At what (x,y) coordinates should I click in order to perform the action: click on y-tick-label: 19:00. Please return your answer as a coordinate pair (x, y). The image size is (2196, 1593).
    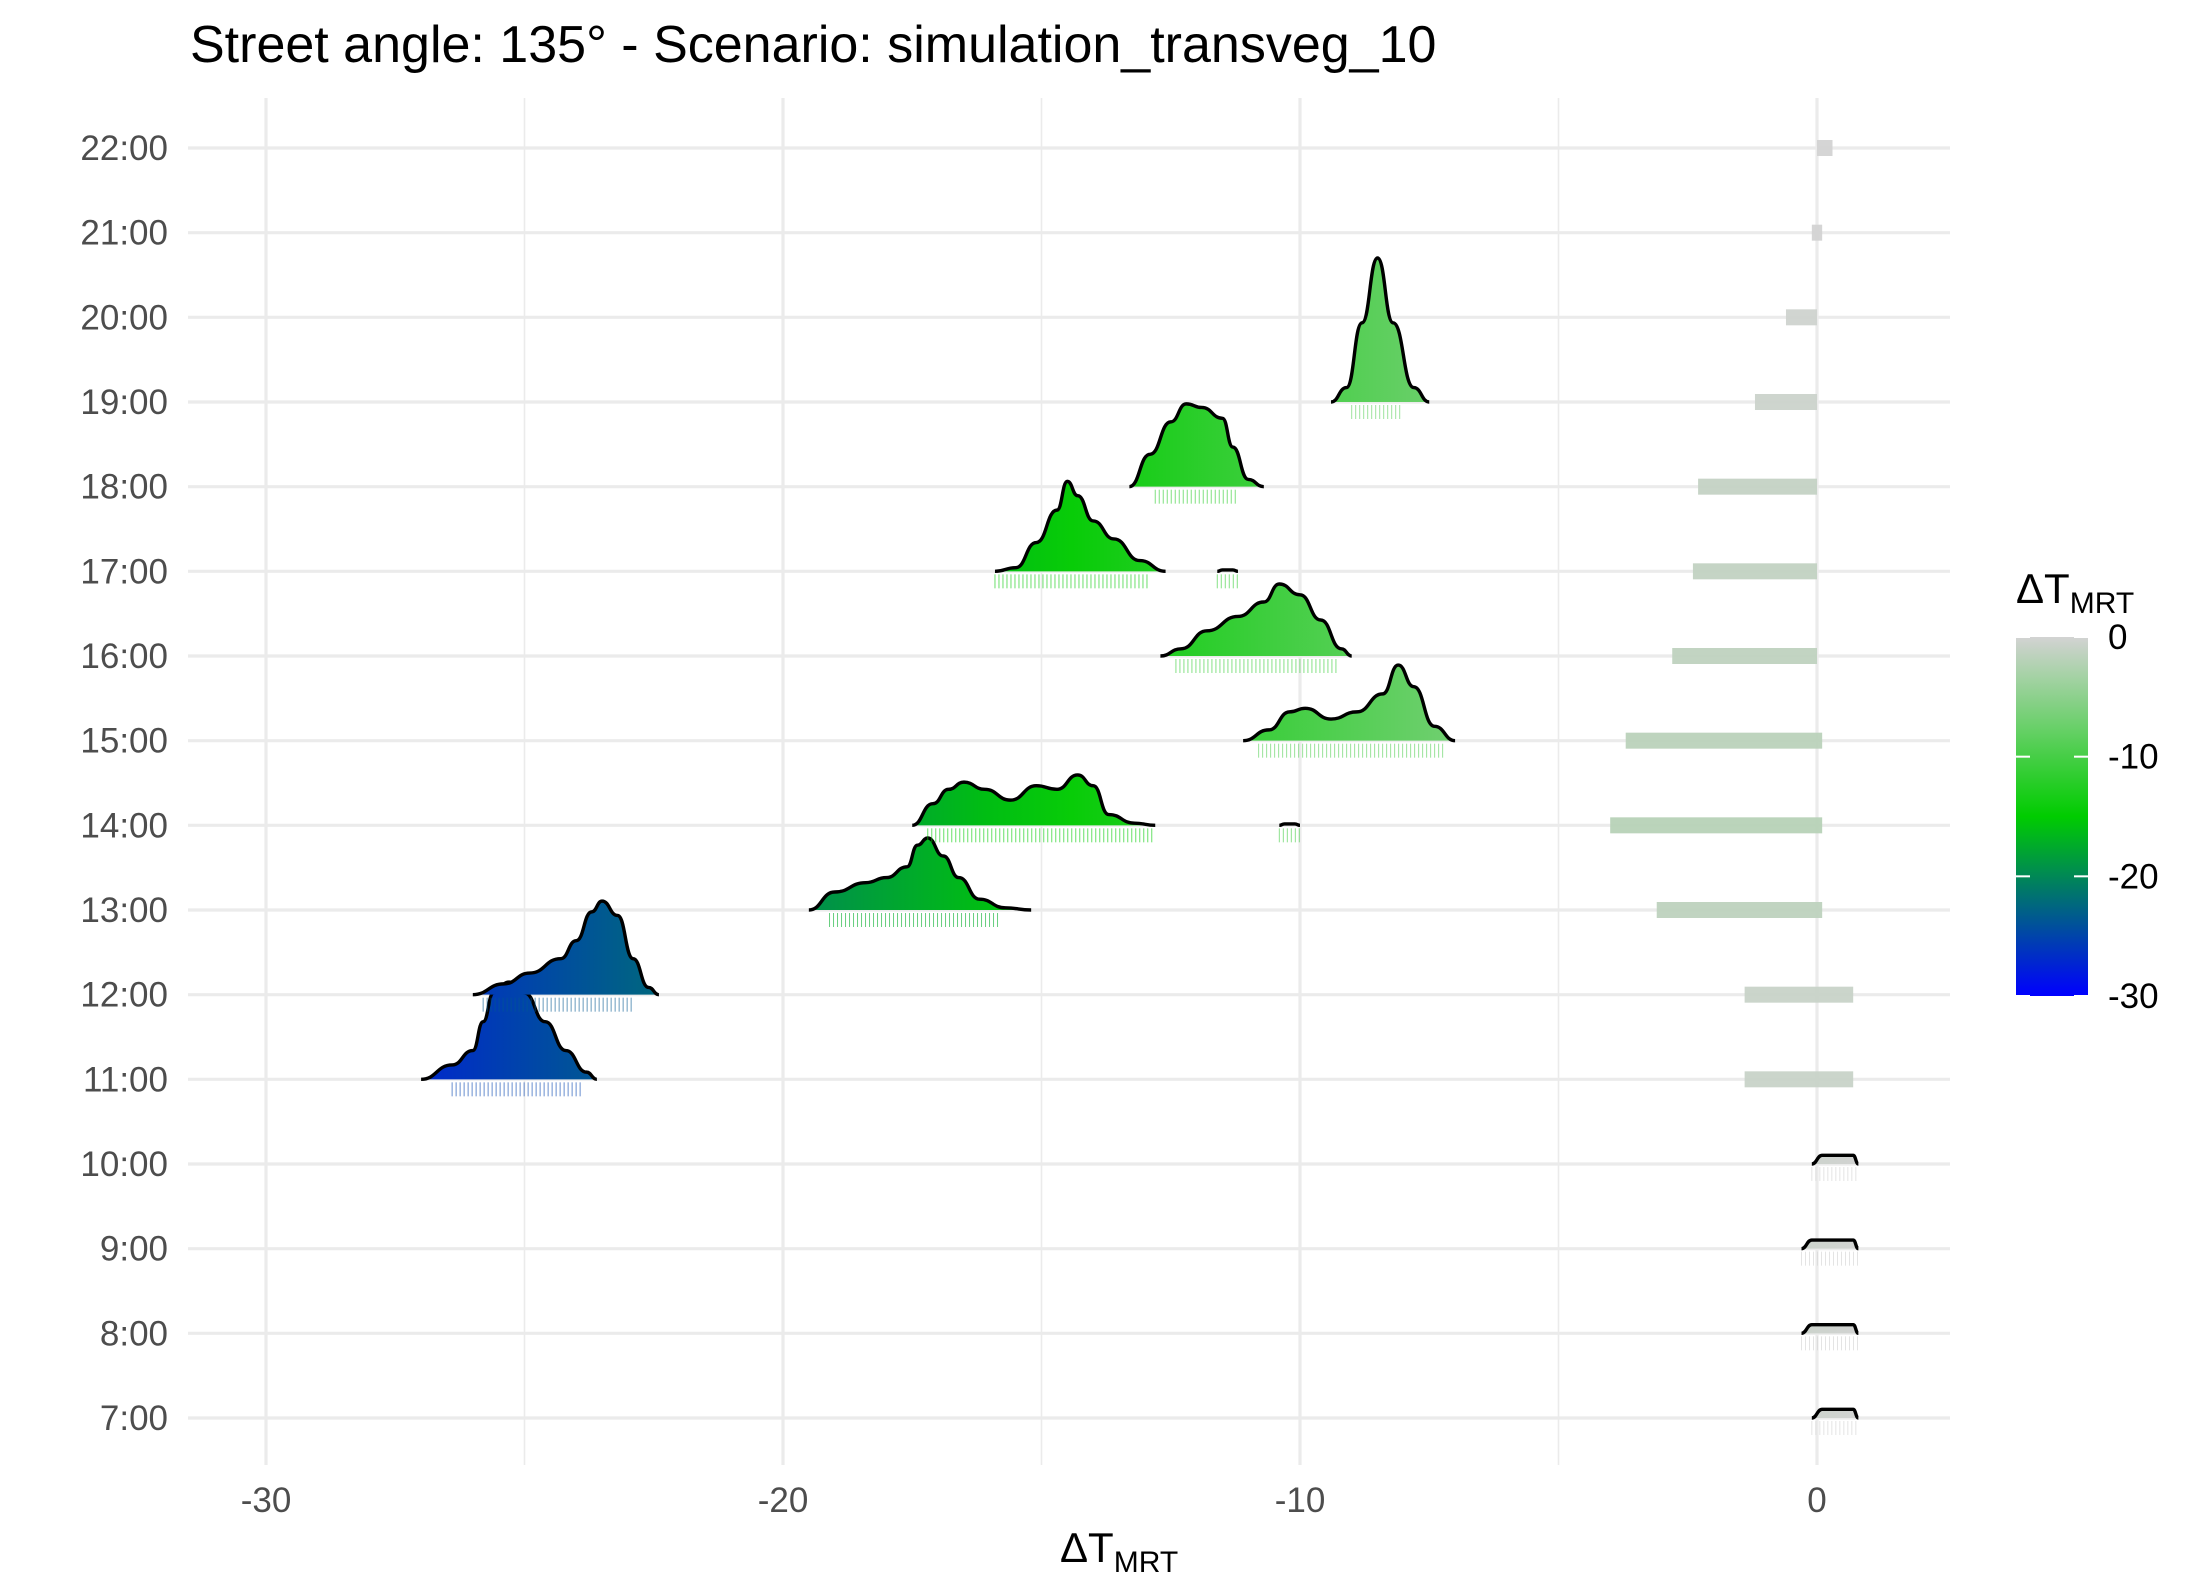
    Looking at the image, I should click on (124, 402).